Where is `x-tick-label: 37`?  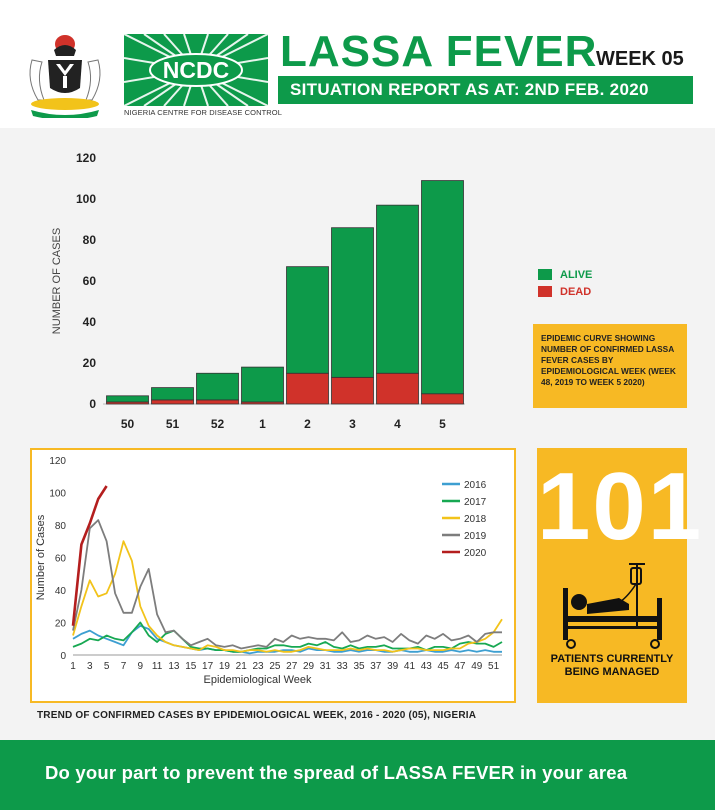
x-tick-label: 37 is located at coordinates (376, 666).